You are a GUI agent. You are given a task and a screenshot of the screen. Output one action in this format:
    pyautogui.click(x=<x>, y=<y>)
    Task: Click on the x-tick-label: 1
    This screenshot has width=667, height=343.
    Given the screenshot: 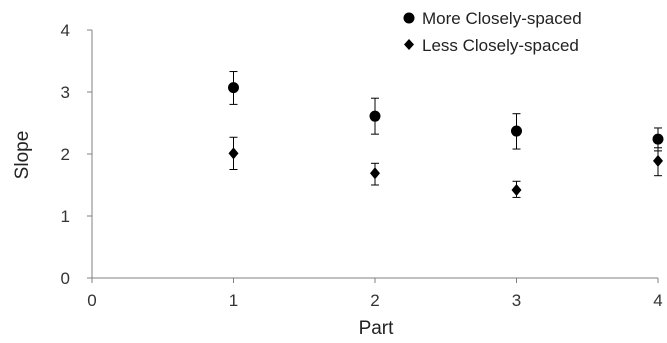 What is the action you would take?
    pyautogui.click(x=233, y=300)
    